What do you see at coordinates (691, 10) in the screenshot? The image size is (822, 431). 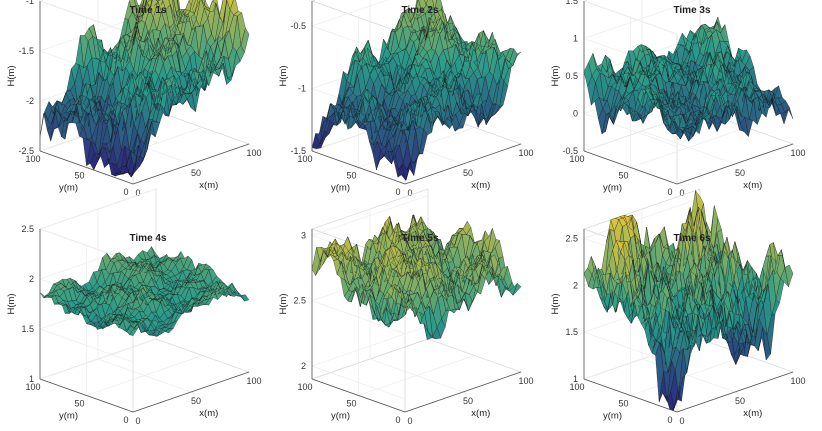 I see `plot-title: Time 3s` at bounding box center [691, 10].